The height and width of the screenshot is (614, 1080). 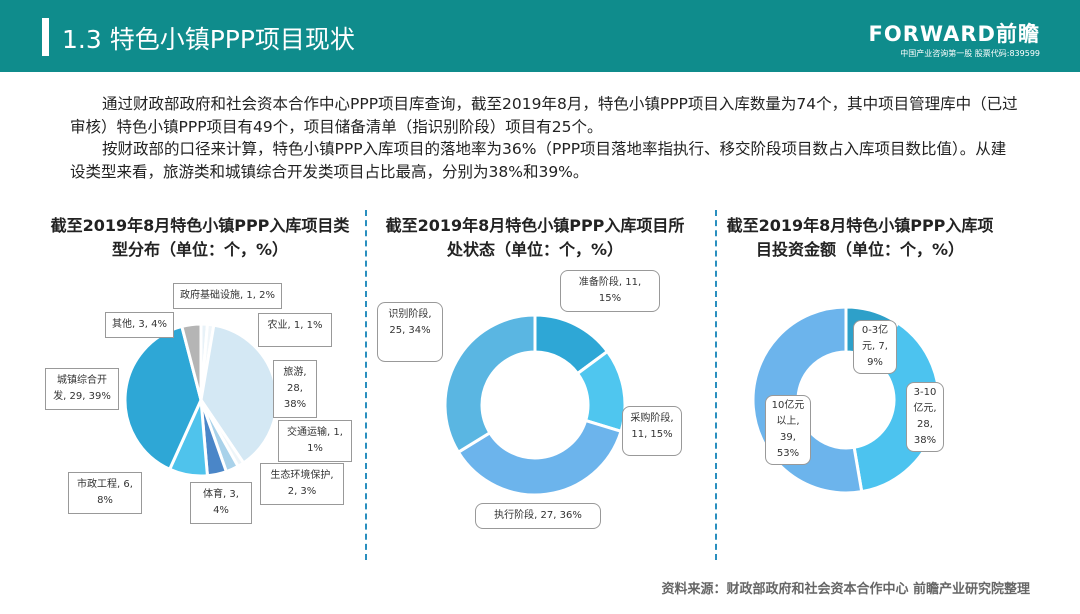 What do you see at coordinates (490, 384) in the screenshot?
I see `slice-识别阶段` at bounding box center [490, 384].